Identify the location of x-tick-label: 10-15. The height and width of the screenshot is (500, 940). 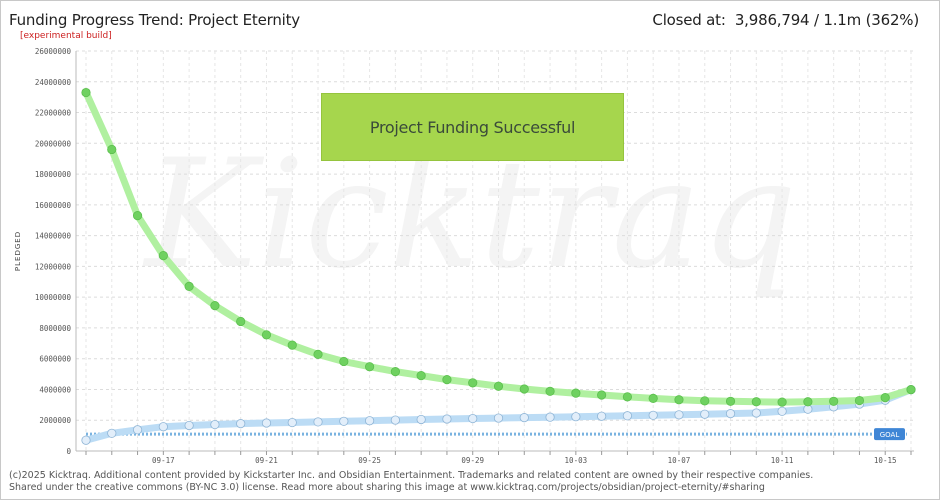
(885, 460).